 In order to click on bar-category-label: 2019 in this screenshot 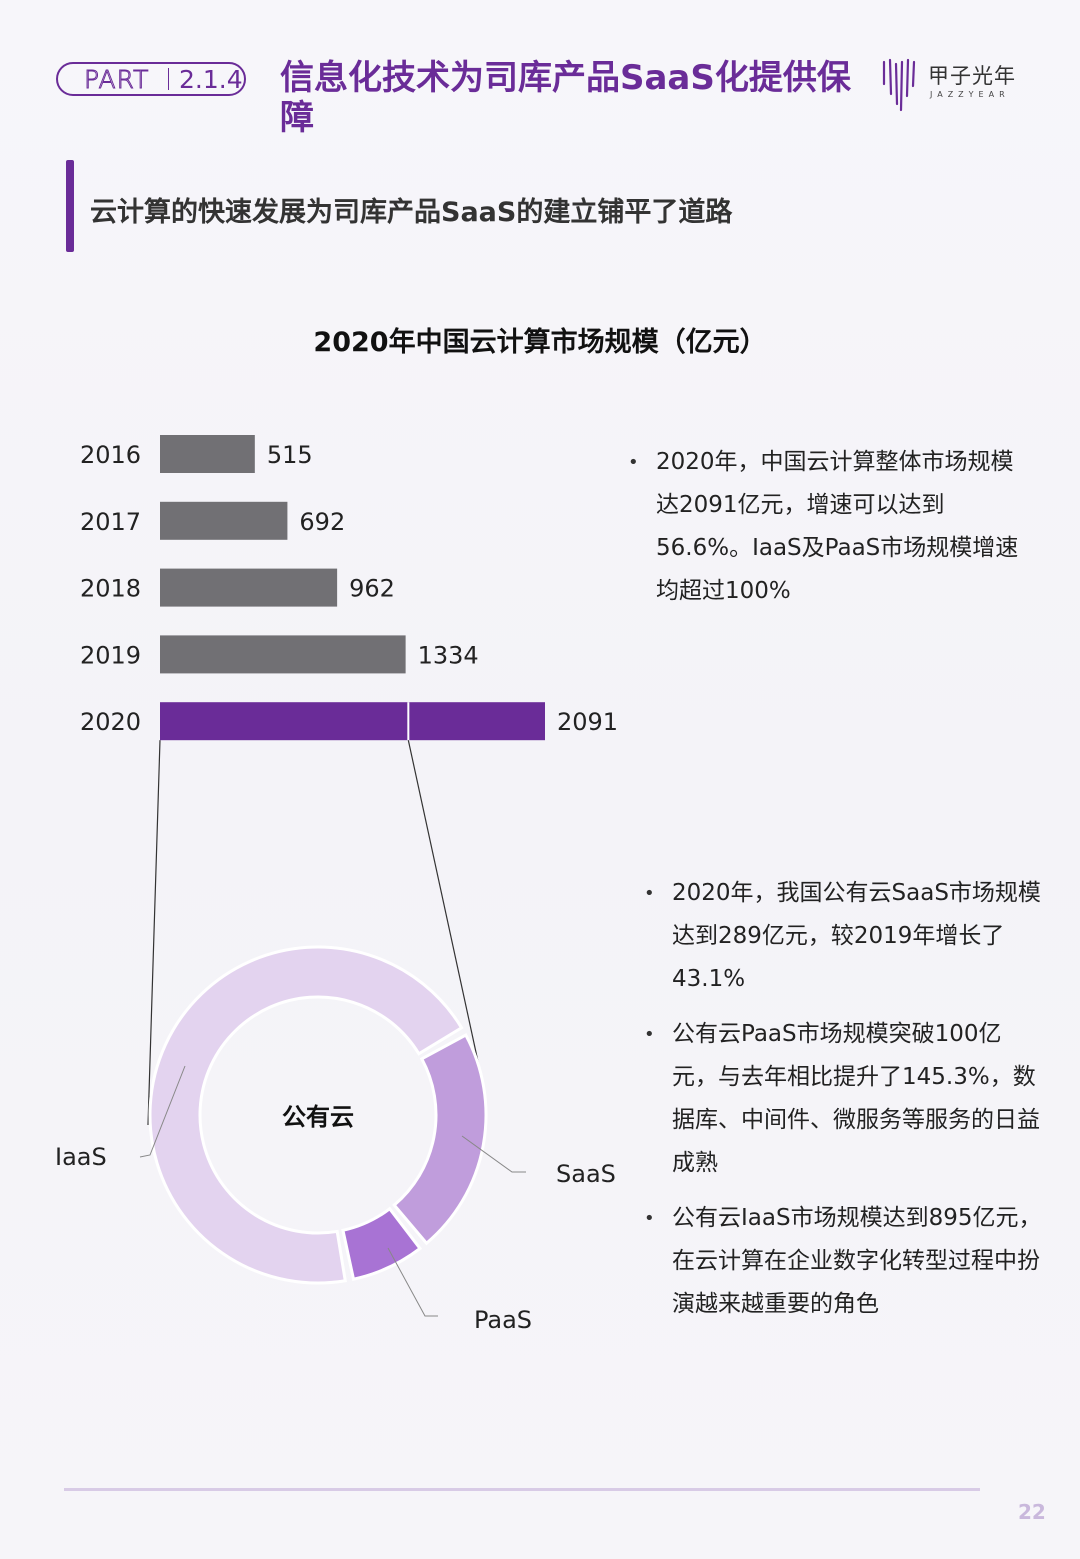, I will do `click(110, 655)`.